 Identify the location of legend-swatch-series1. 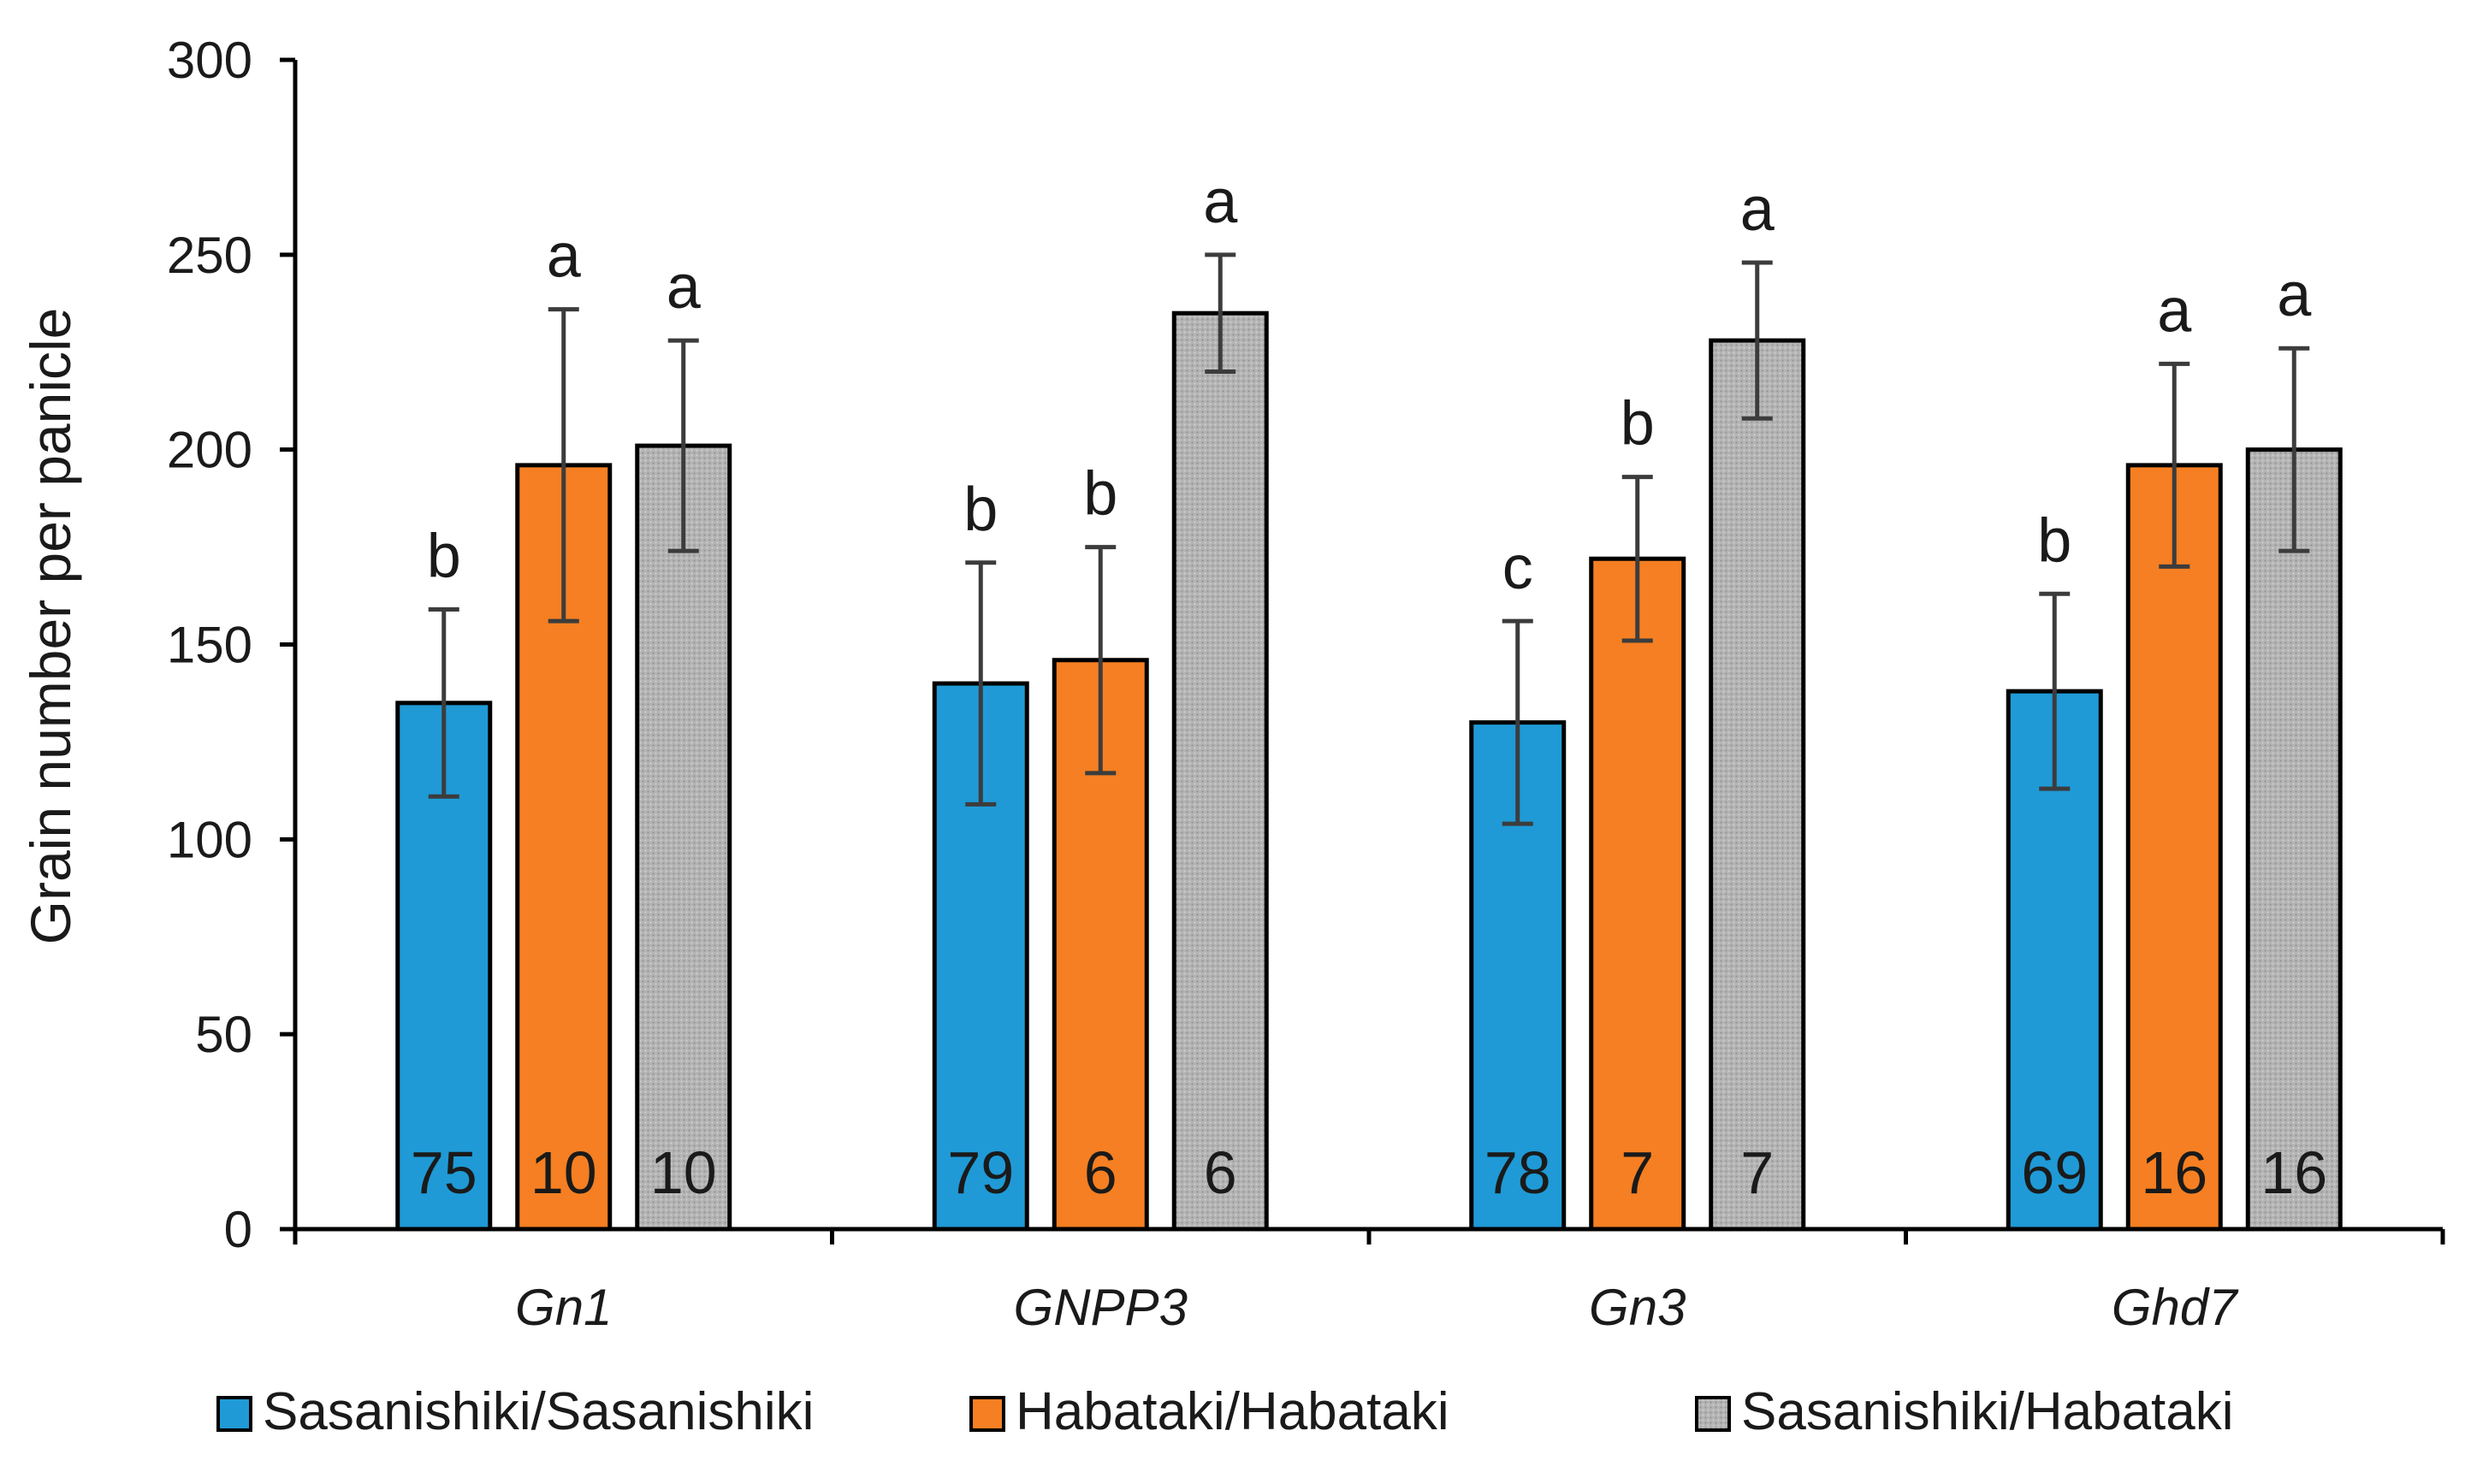
(234, 1414).